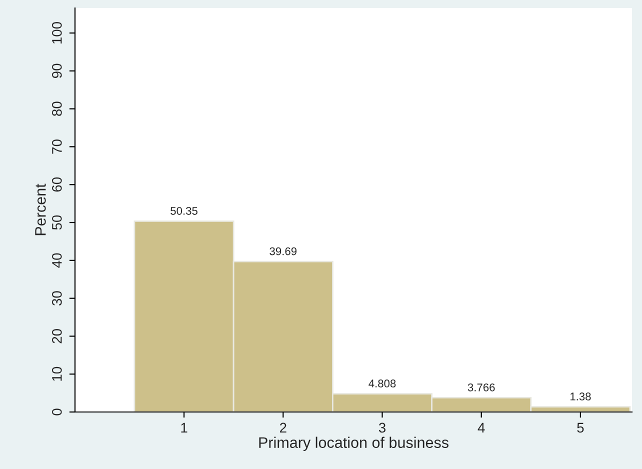 This screenshot has height=469, width=642. Describe the element at coordinates (580, 427) in the screenshot. I see `x-tick-label: 5` at that location.